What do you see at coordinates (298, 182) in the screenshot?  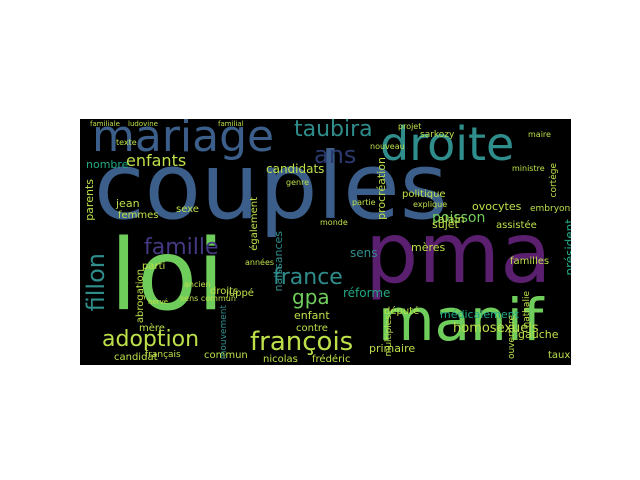 I see `word-genre: genre` at bounding box center [298, 182].